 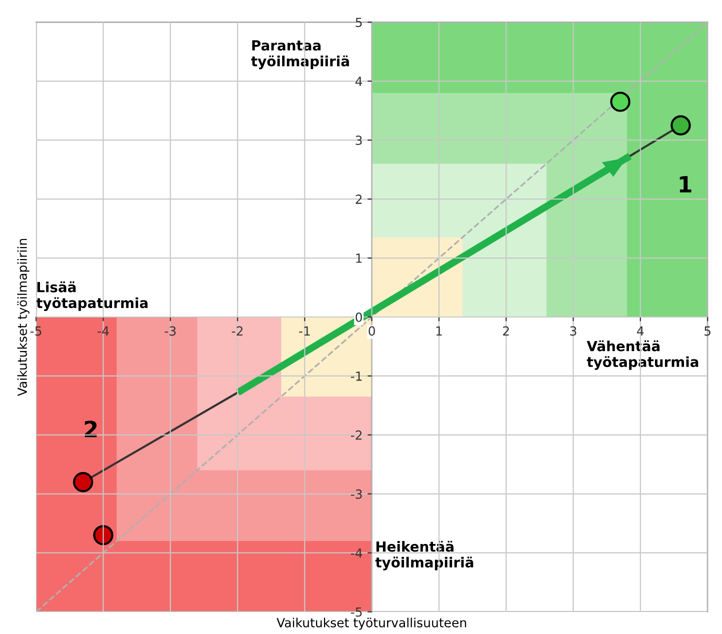 I want to click on y-tick-label: 0, so click(x=359, y=317).